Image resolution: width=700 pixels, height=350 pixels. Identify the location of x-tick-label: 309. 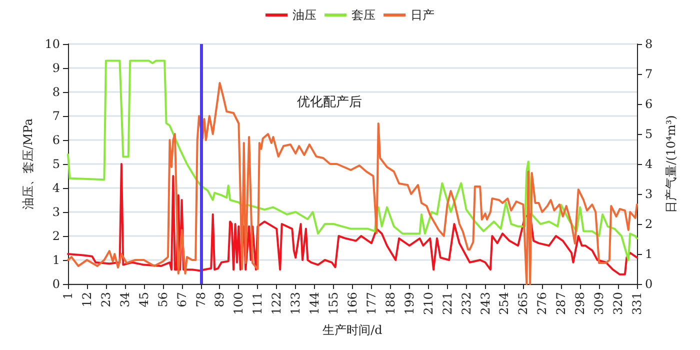
(599, 303).